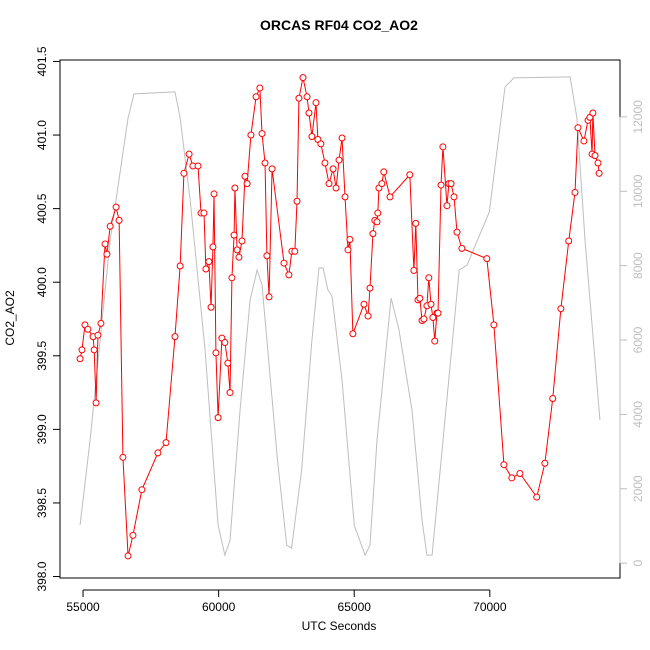  What do you see at coordinates (638, 562) in the screenshot?
I see `y2-tick-label: 0` at bounding box center [638, 562].